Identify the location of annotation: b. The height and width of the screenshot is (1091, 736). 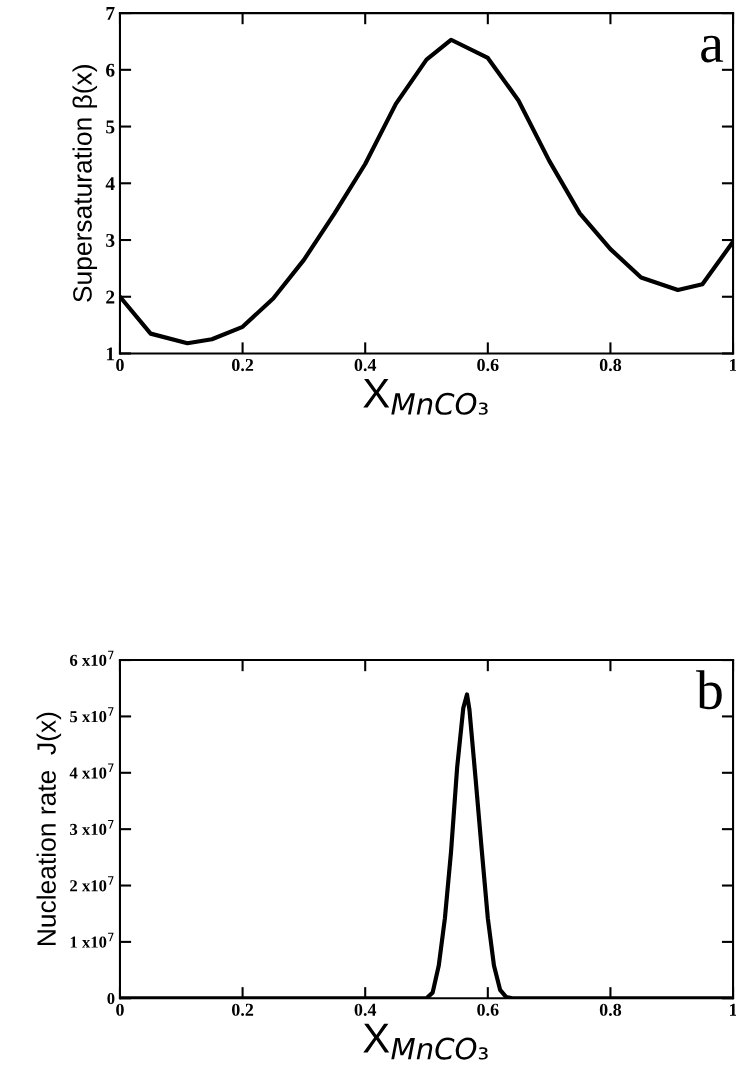
(709, 690).